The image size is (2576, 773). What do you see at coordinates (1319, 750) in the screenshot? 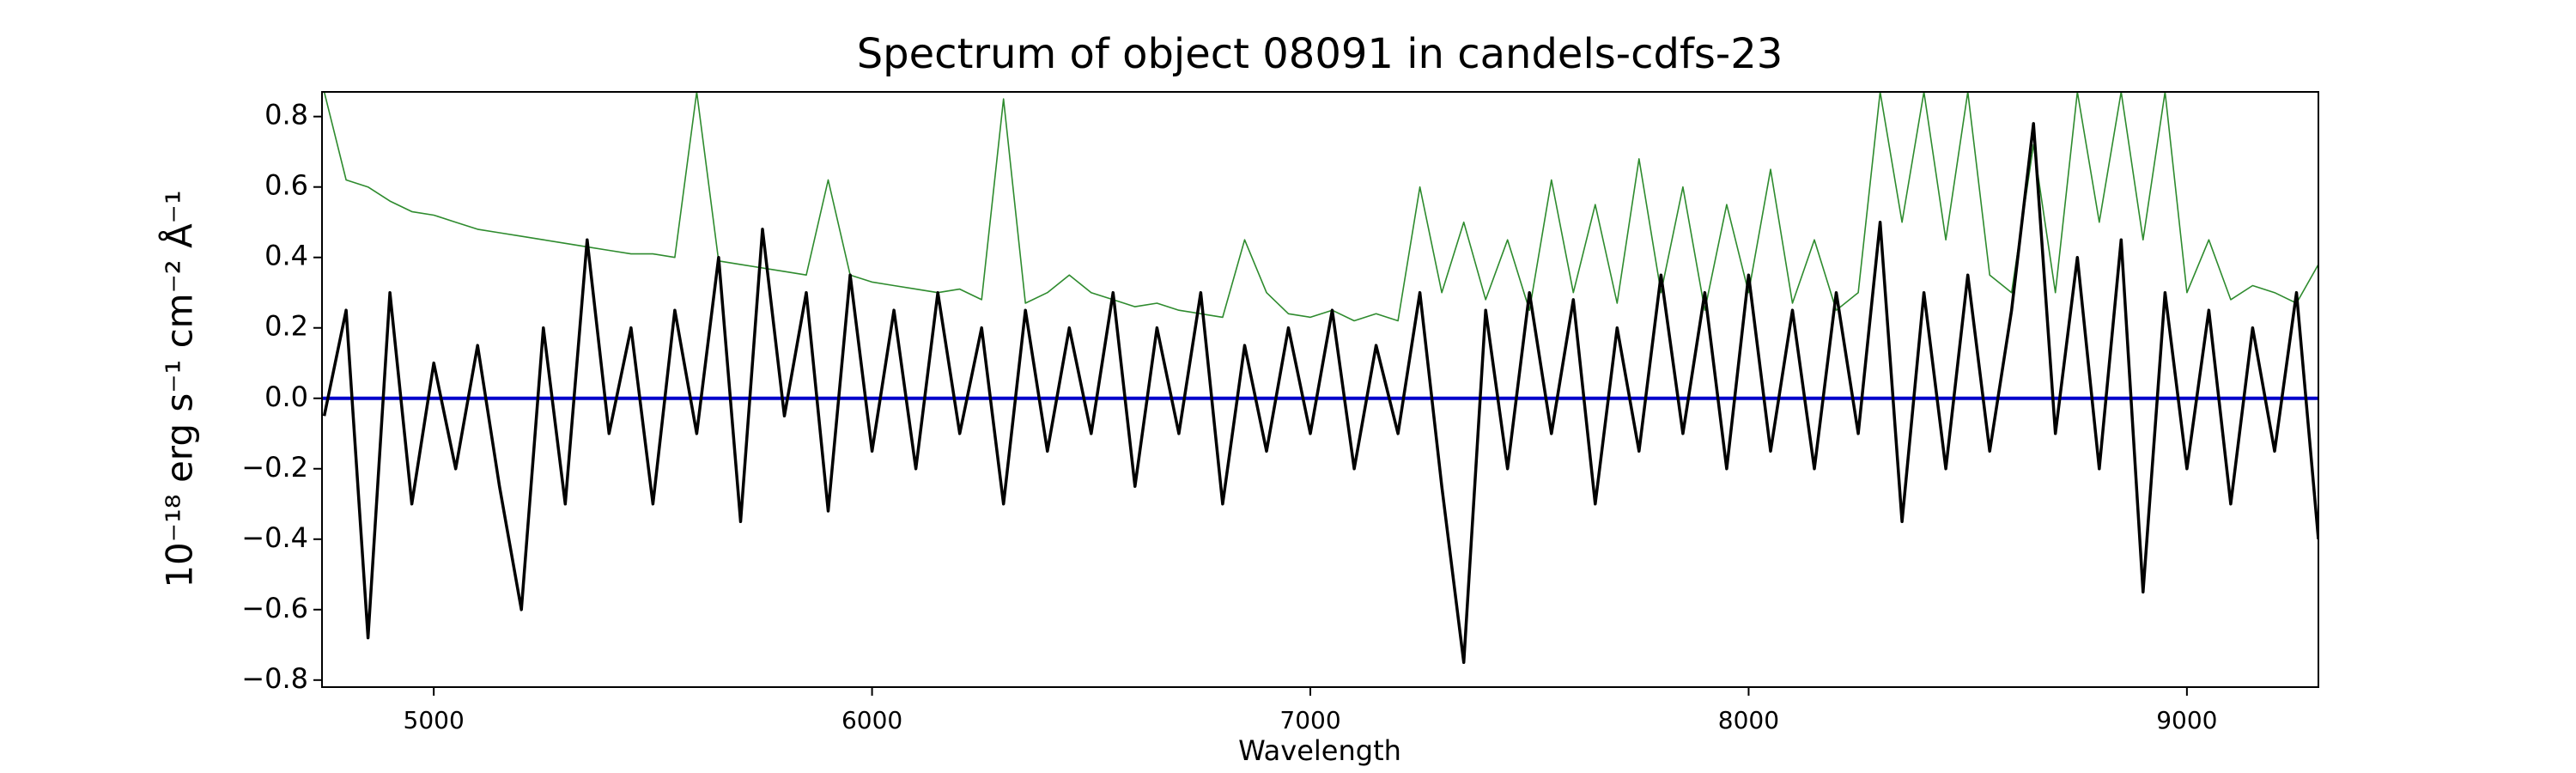
I see `x-axis-label: Wavelength` at bounding box center [1319, 750].